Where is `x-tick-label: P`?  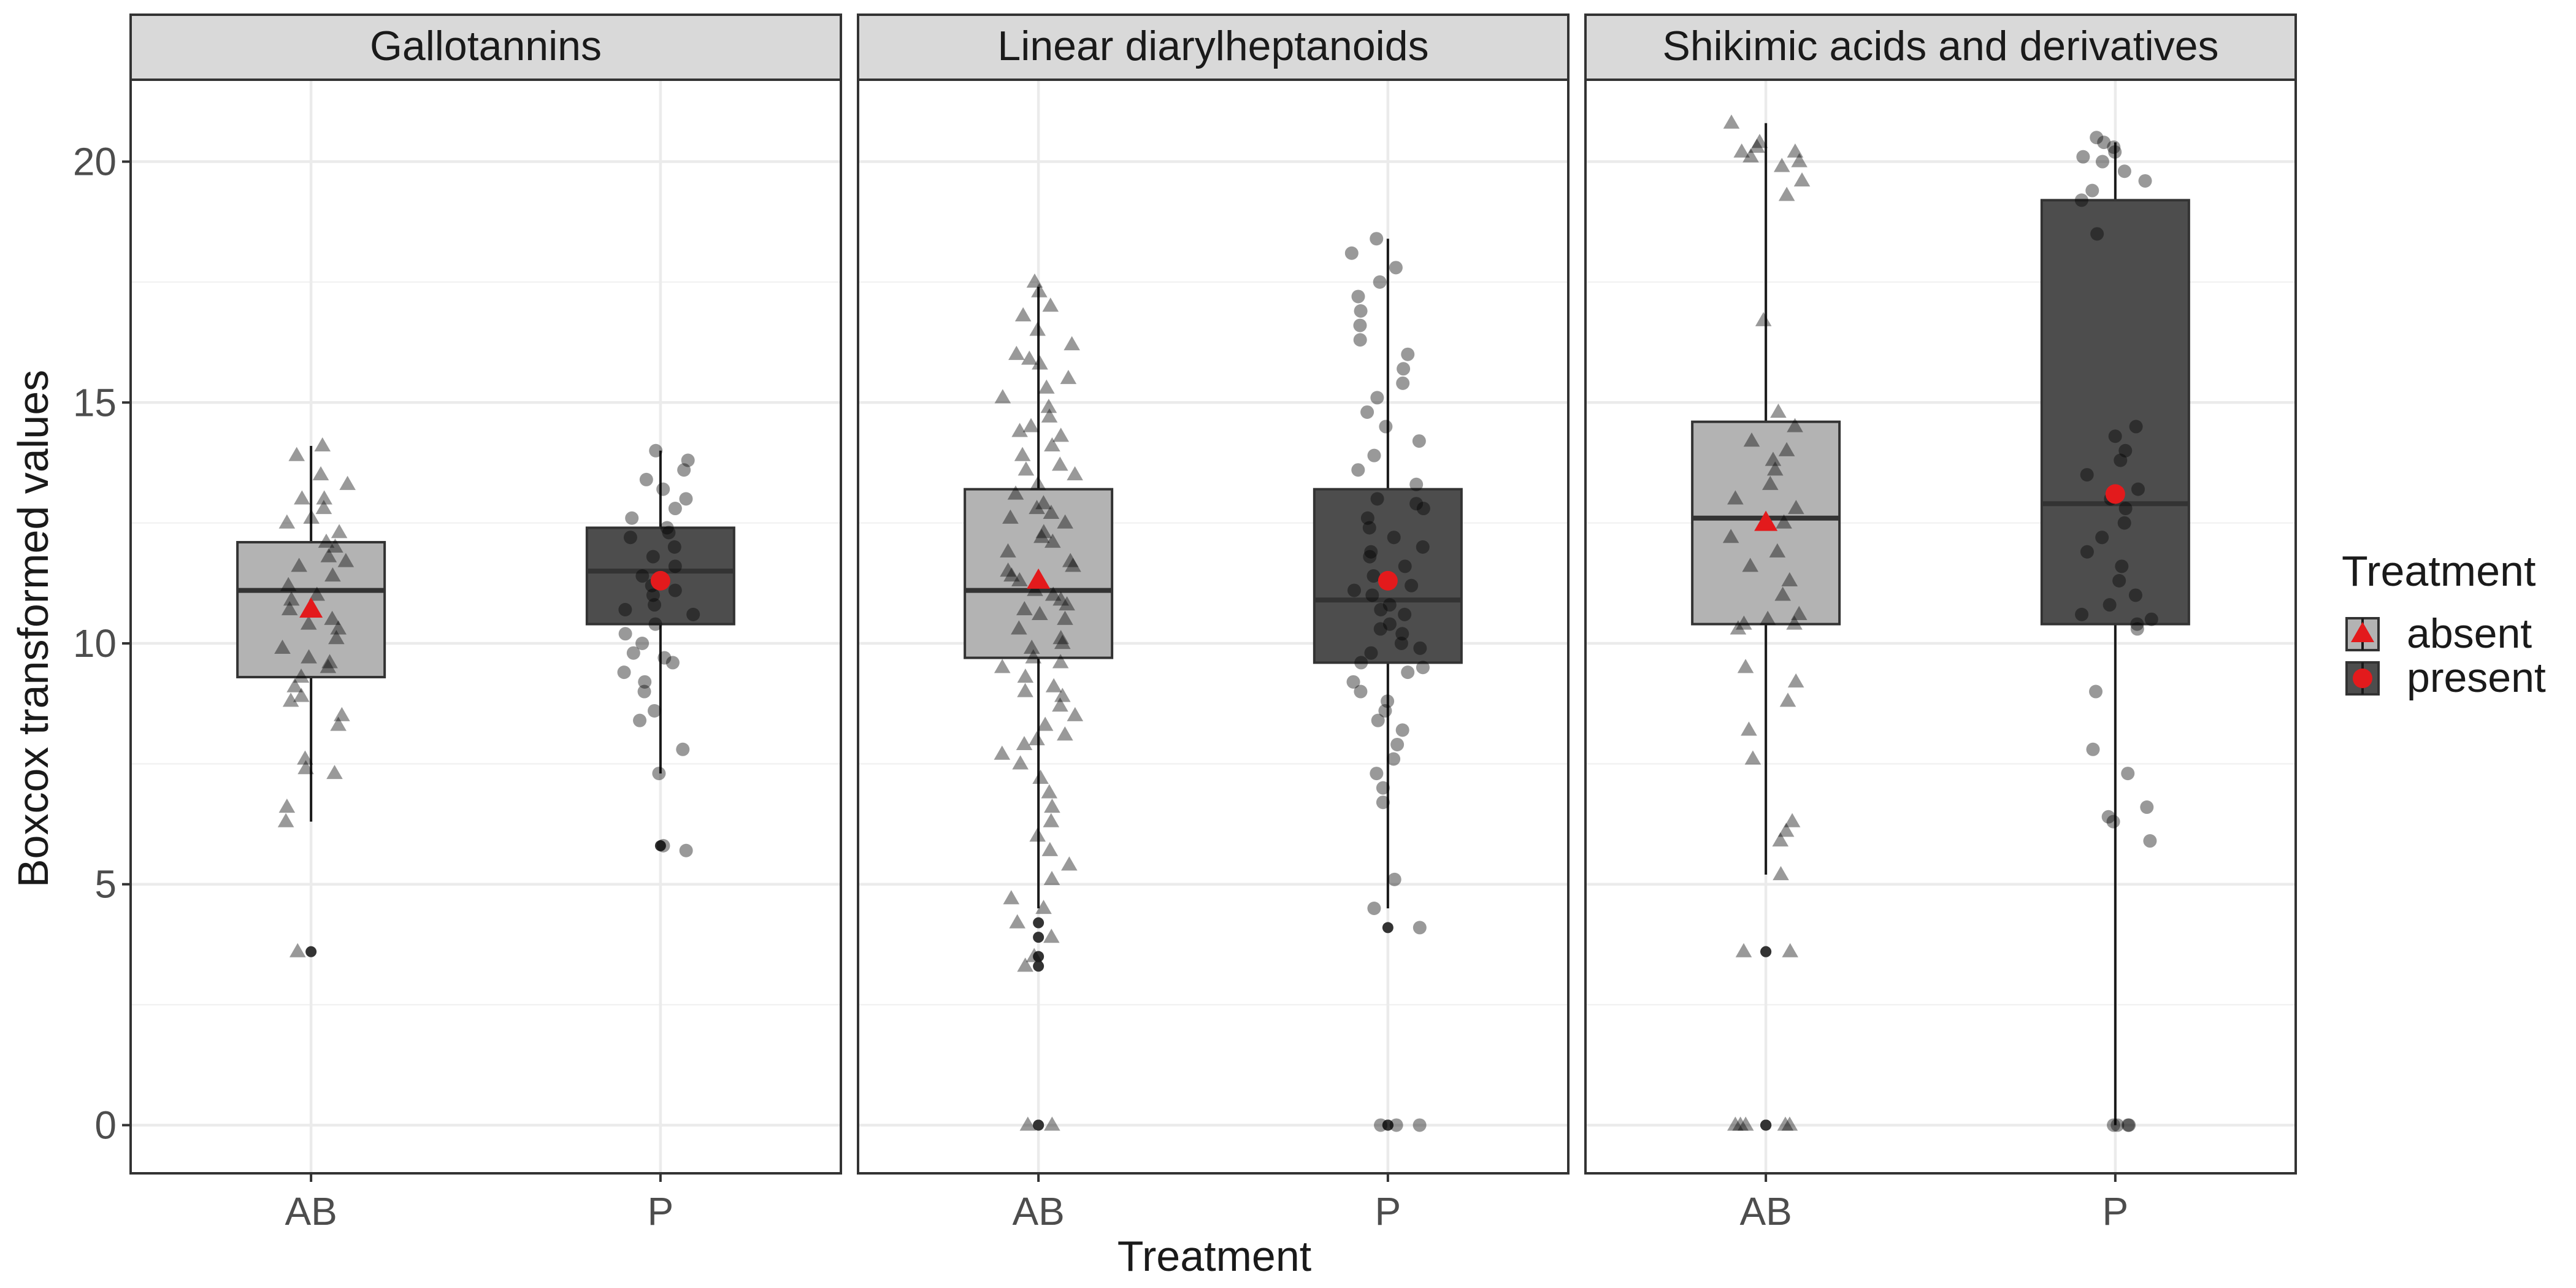
x-tick-label: P is located at coordinates (1388, 1211).